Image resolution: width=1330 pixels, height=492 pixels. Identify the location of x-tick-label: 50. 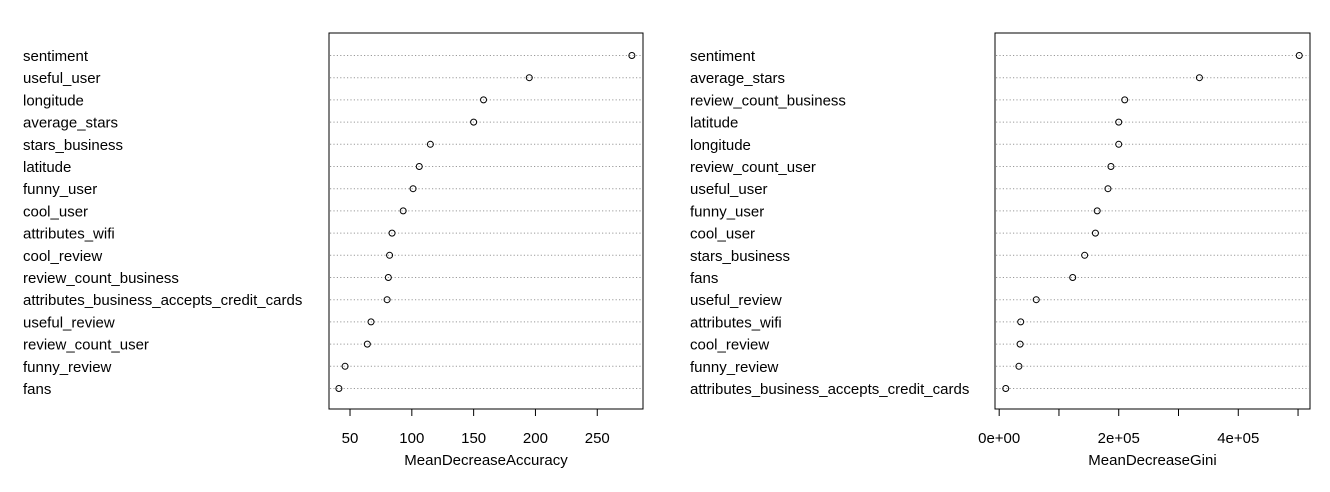
(350, 438).